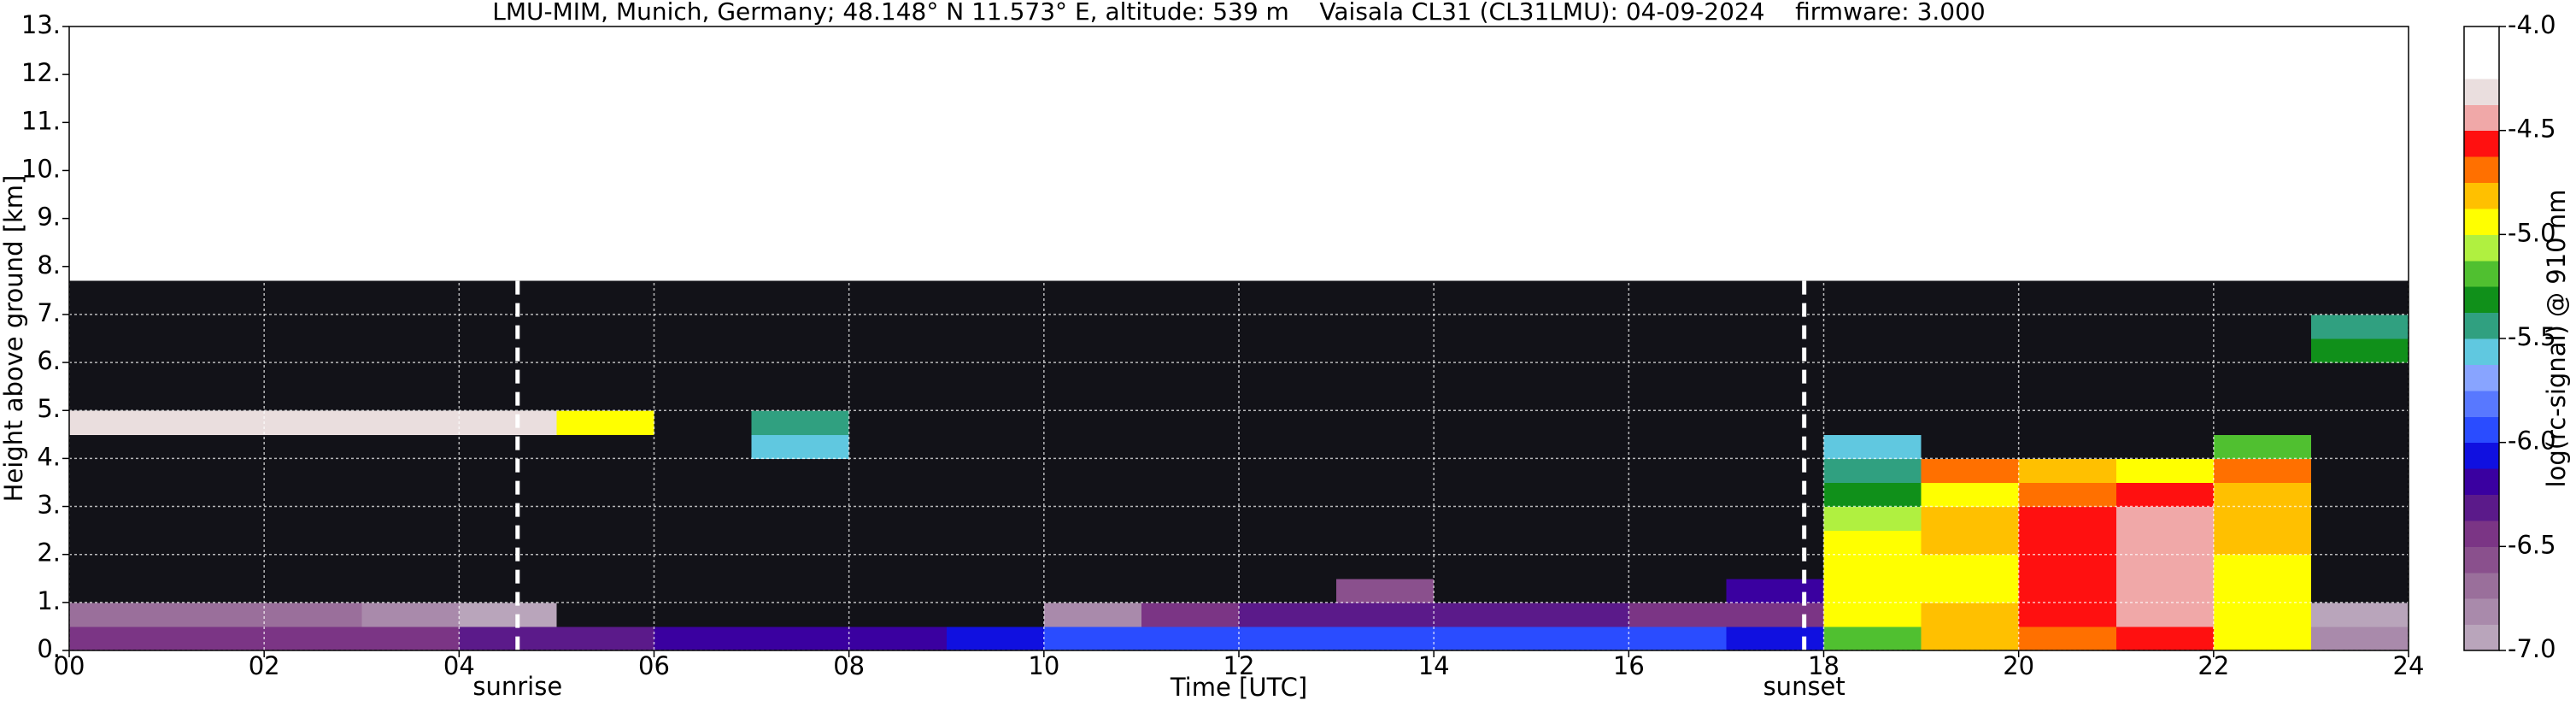  Describe the element at coordinates (41, 24) in the screenshot. I see `y-tick-label: 13.` at that location.